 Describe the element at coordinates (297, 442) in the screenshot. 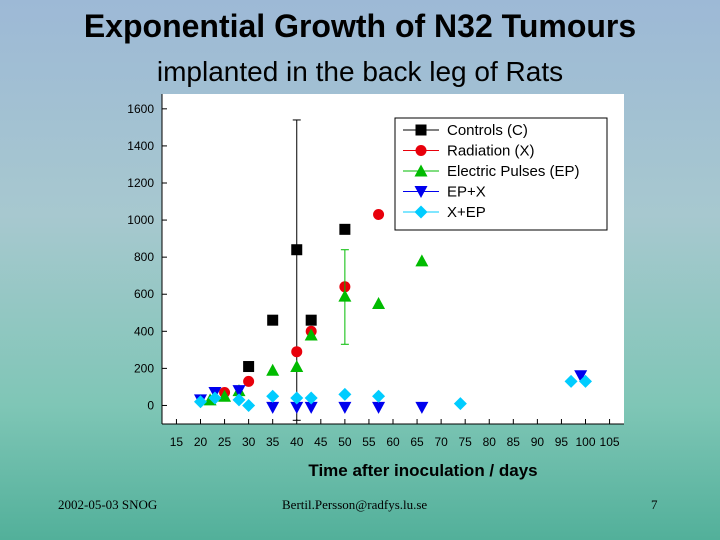

I see `x-tick-label: 40` at that location.